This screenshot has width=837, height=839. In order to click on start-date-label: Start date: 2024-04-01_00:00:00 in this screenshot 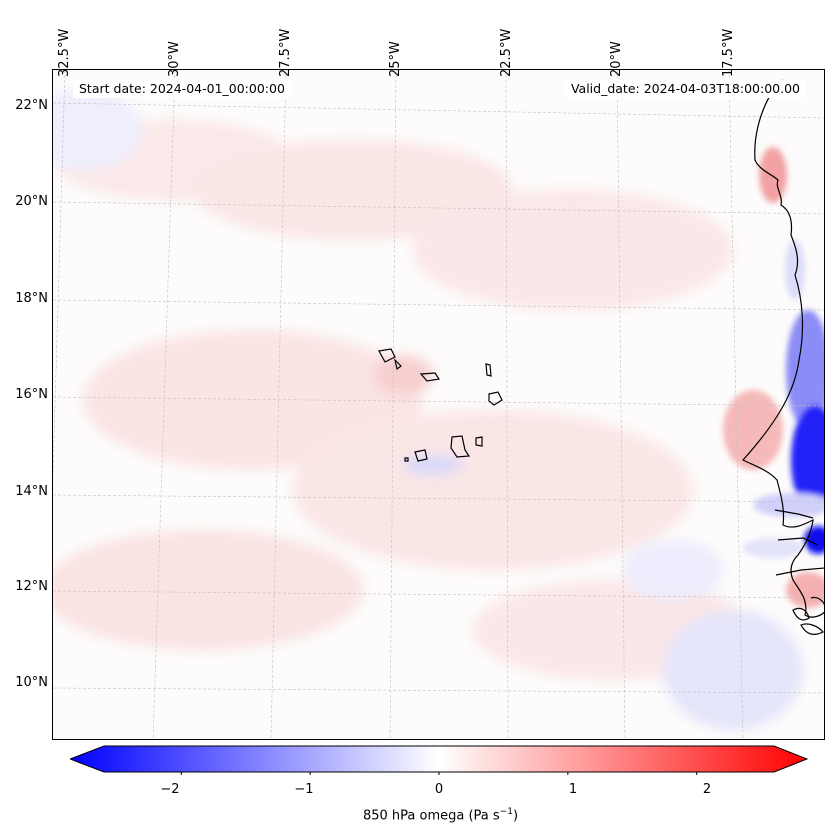, I will do `click(182, 89)`.